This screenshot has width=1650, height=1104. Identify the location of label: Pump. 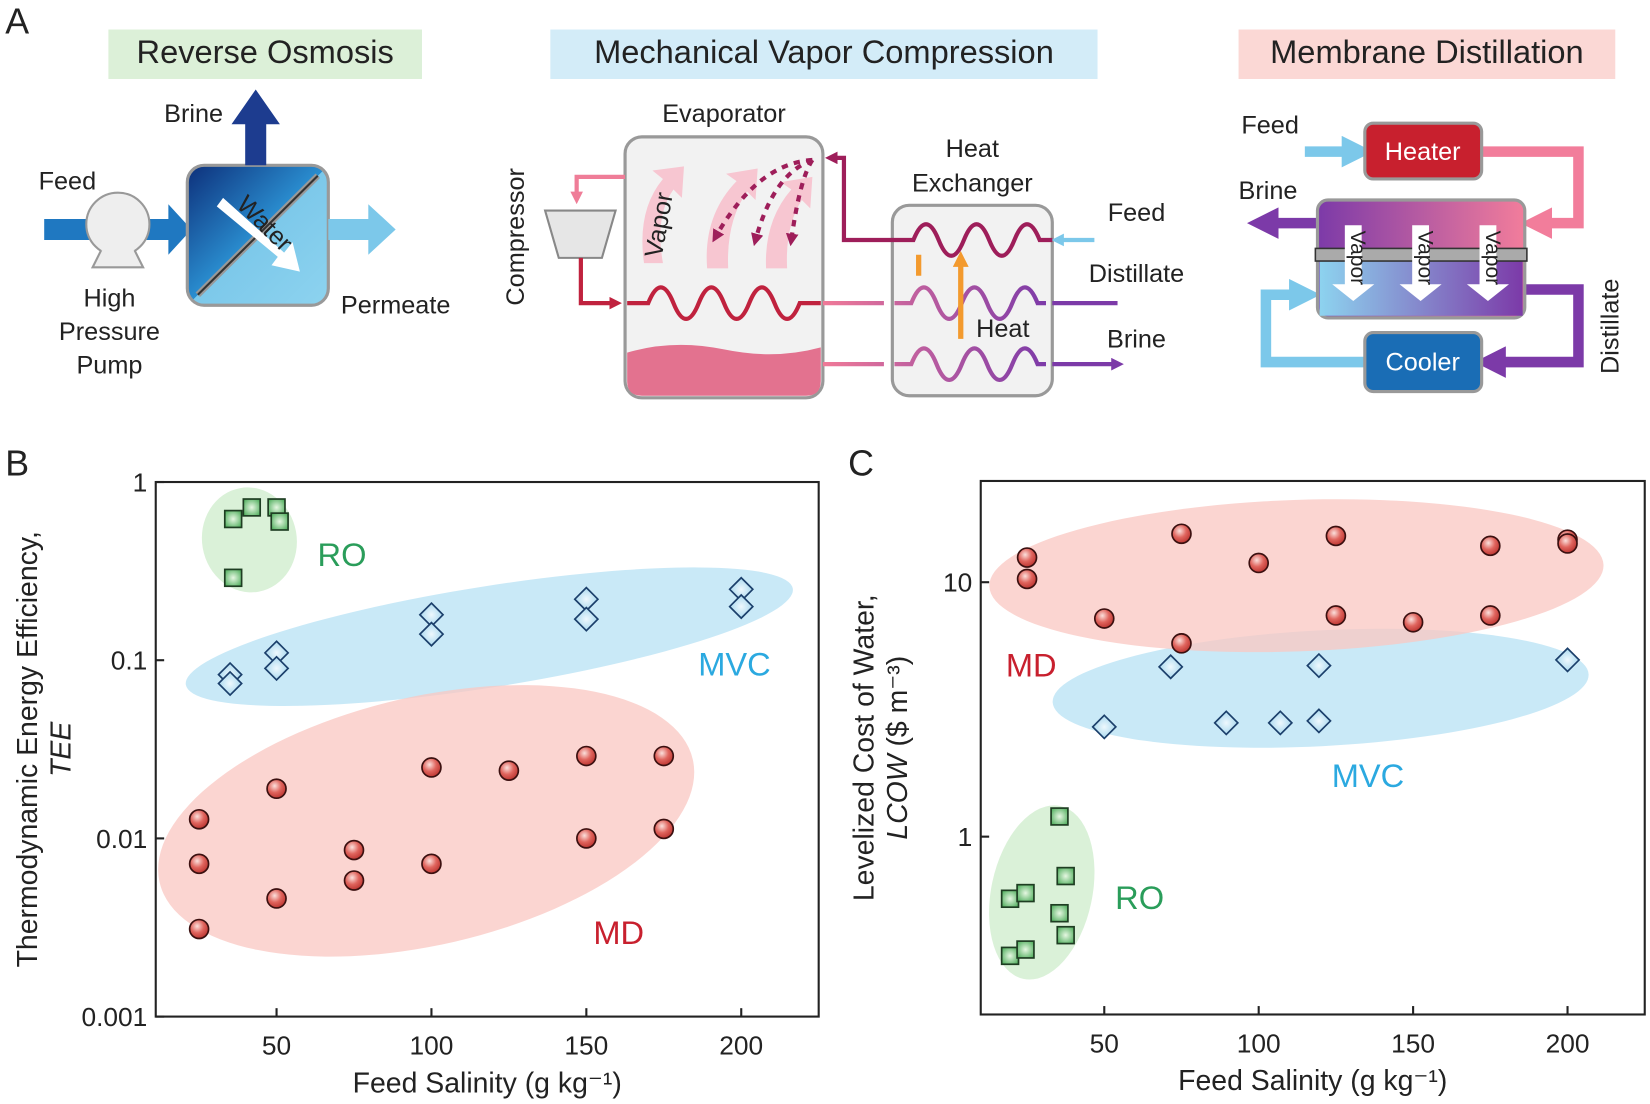
(109, 366).